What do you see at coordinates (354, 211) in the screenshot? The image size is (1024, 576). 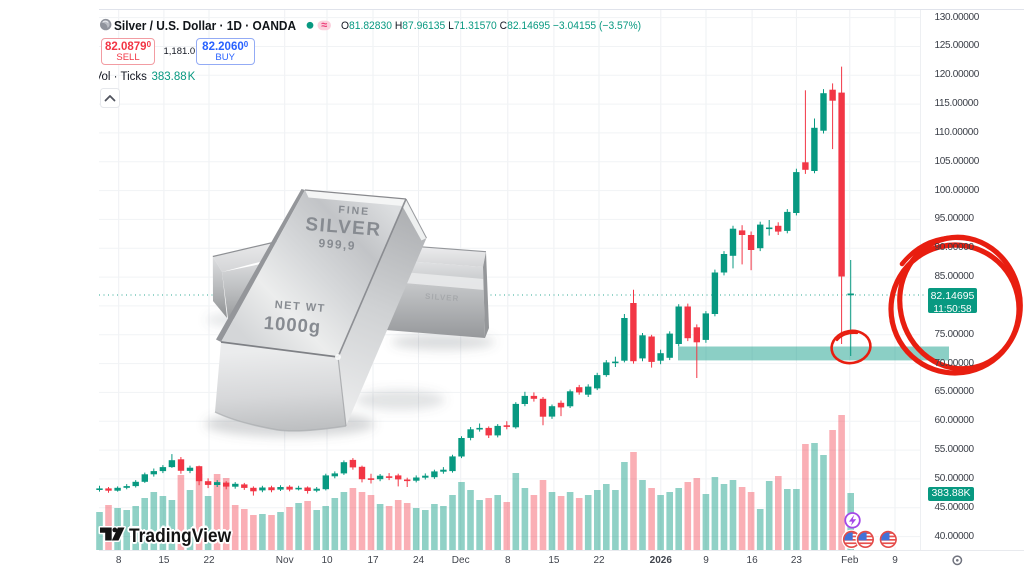 I see `svg-text: FINE` at bounding box center [354, 211].